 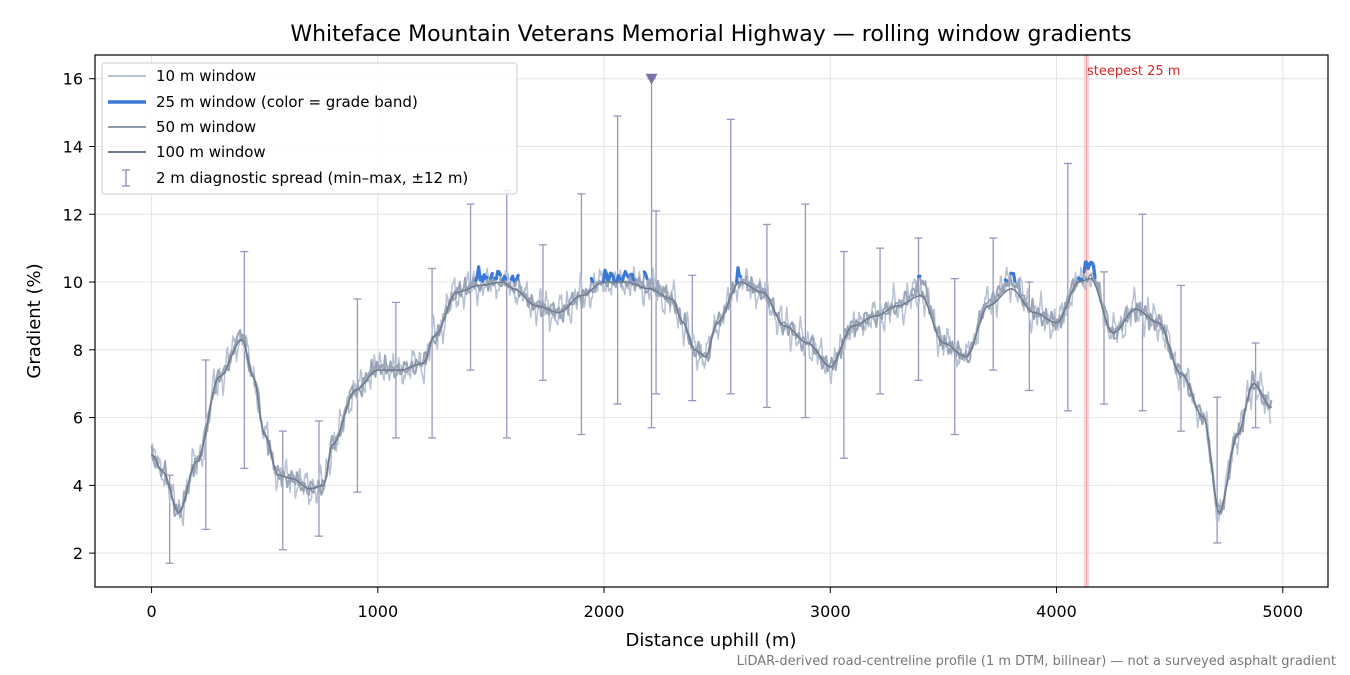 I want to click on x-tick-label: 1000, so click(x=377, y=611).